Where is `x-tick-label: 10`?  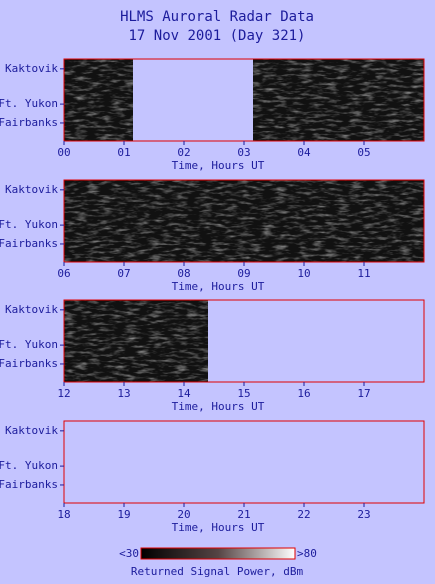 x-tick-label: 10 is located at coordinates (303, 273).